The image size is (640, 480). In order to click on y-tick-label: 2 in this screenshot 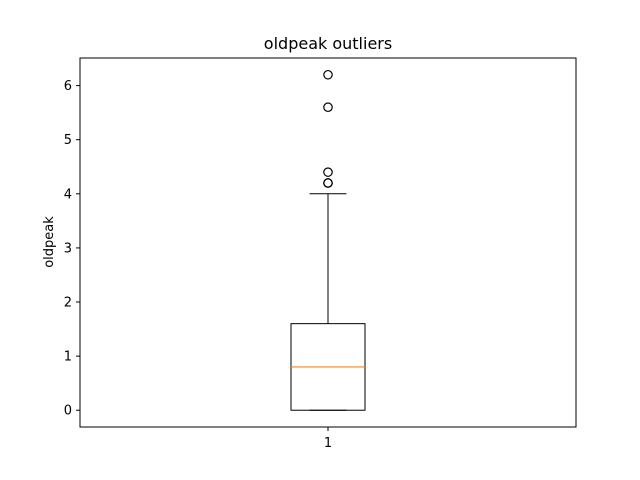, I will do `click(68, 303)`.